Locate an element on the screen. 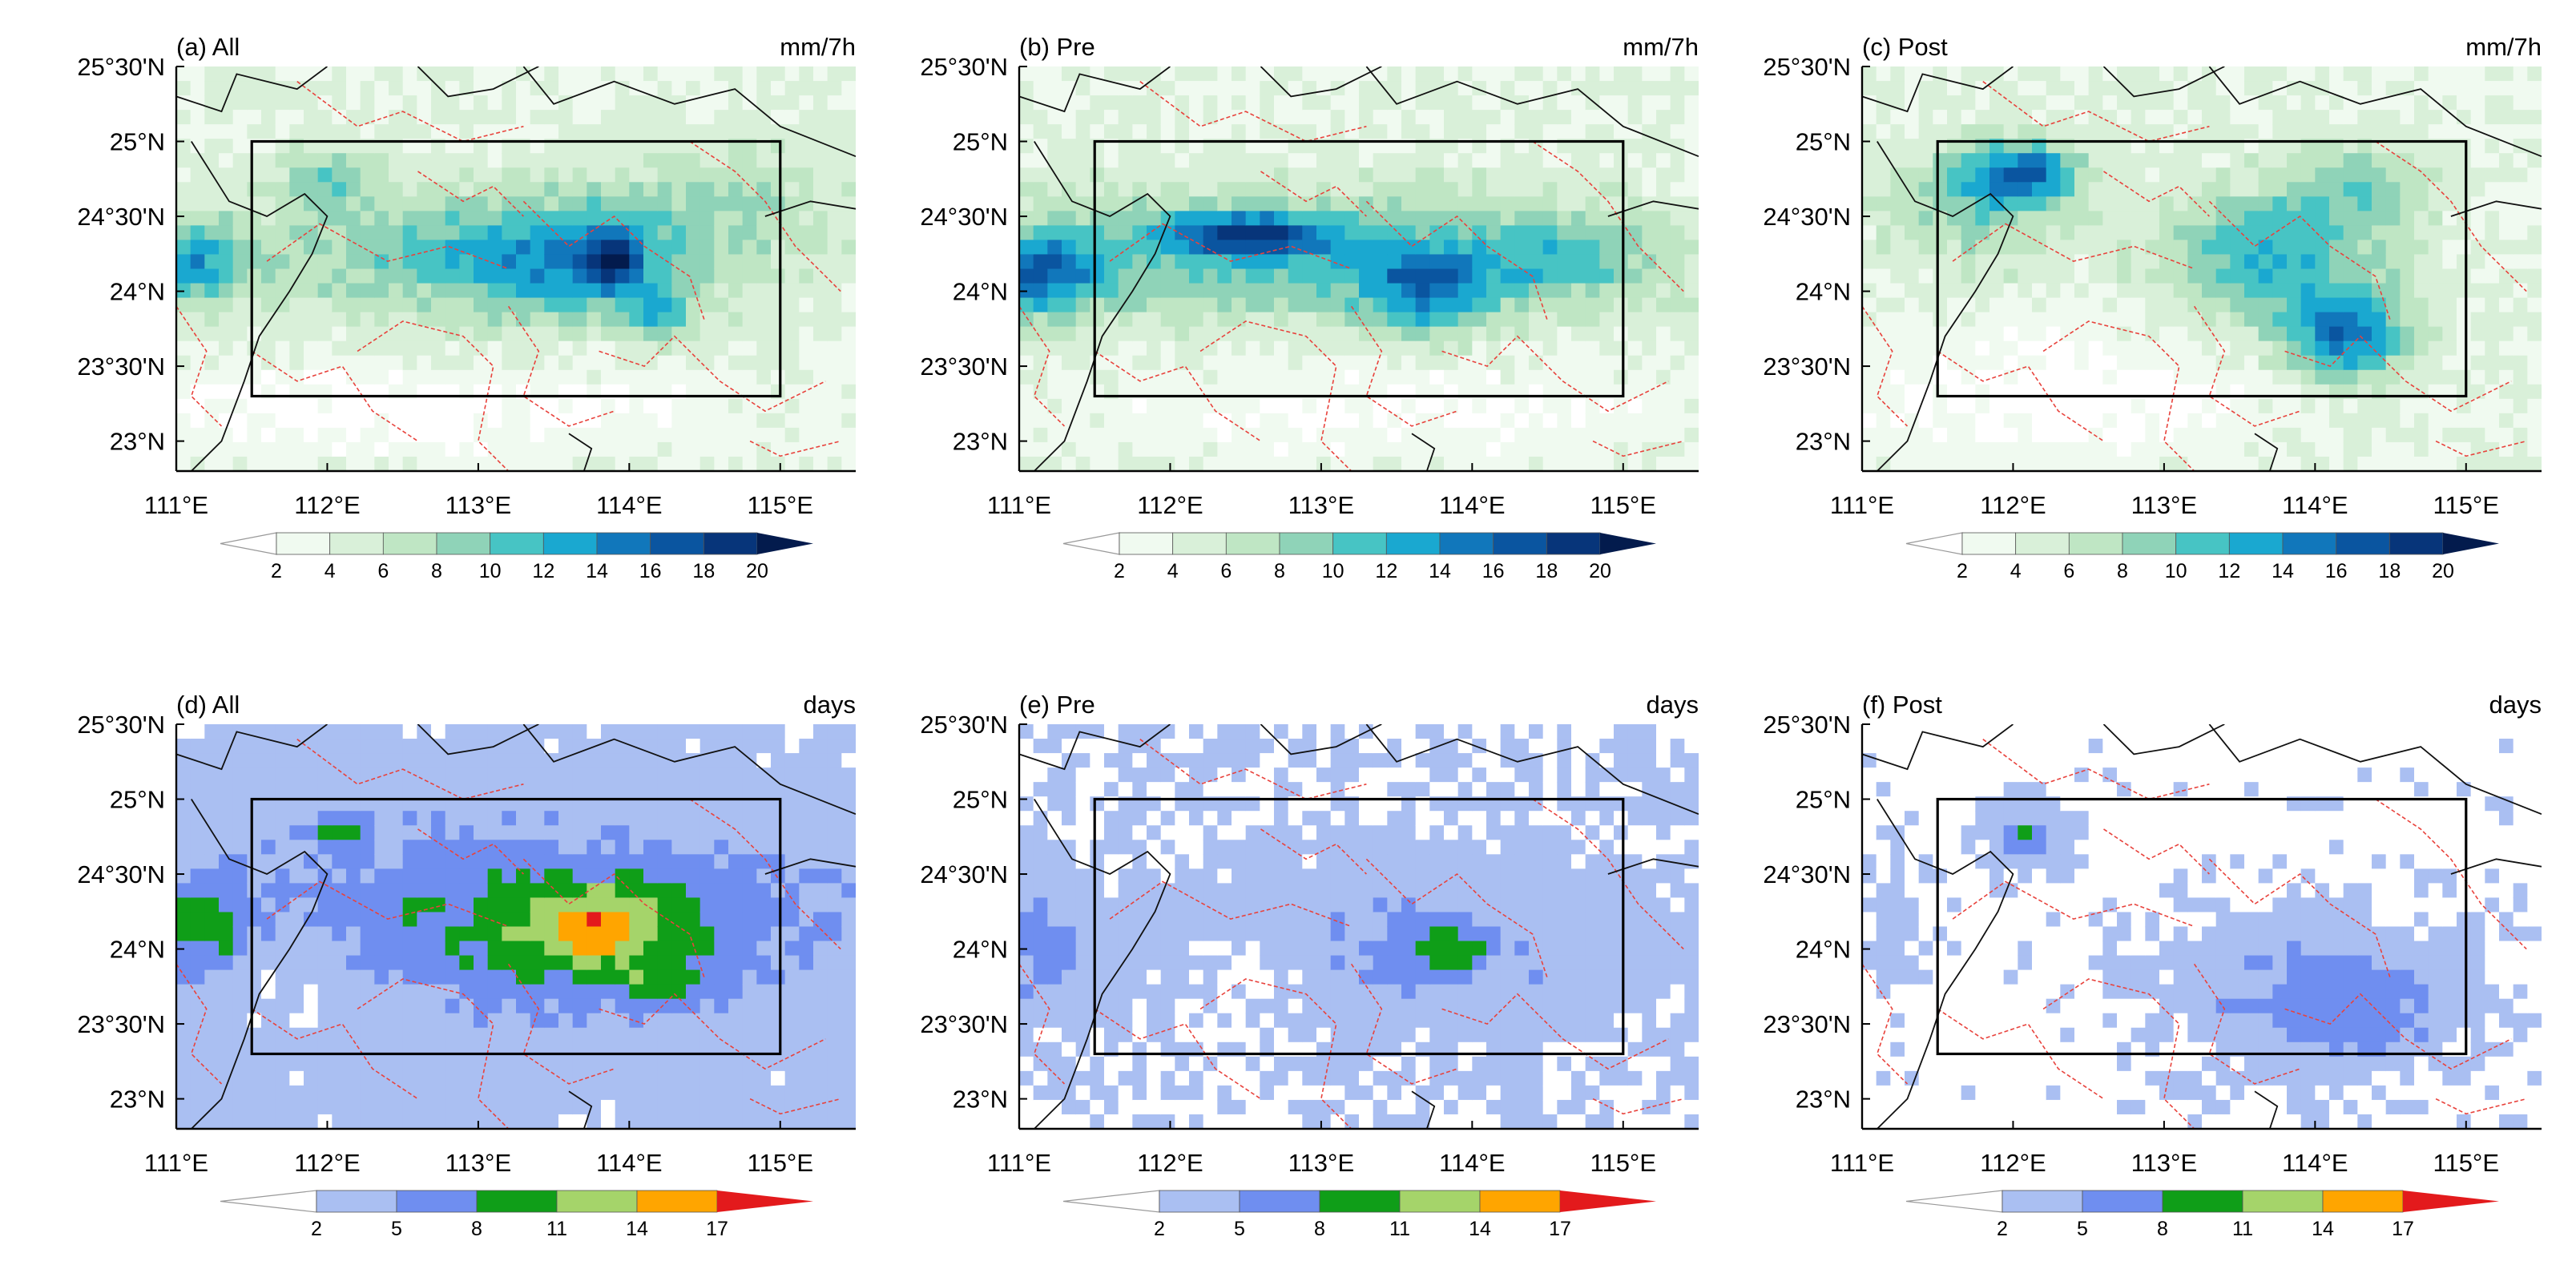 This screenshot has width=2576, height=1265. panel-units: mm/7h is located at coordinates (818, 47).